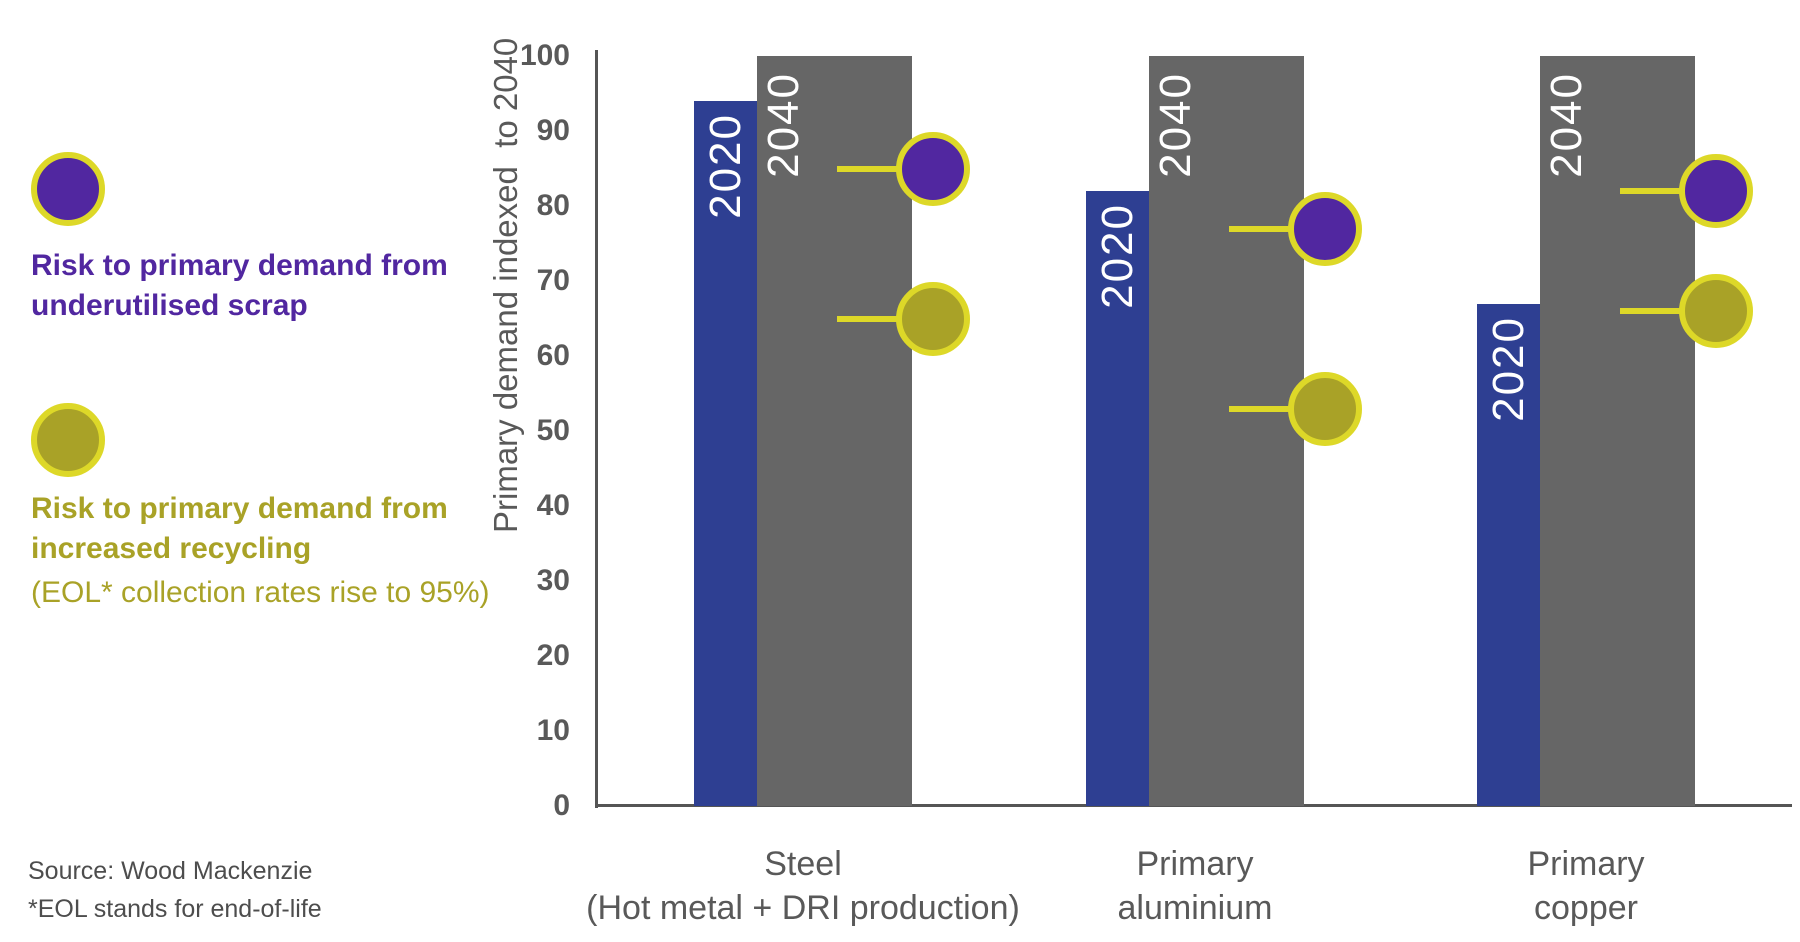  What do you see at coordinates (1508, 554) in the screenshot?
I see `bar-2020-copper: 2020` at bounding box center [1508, 554].